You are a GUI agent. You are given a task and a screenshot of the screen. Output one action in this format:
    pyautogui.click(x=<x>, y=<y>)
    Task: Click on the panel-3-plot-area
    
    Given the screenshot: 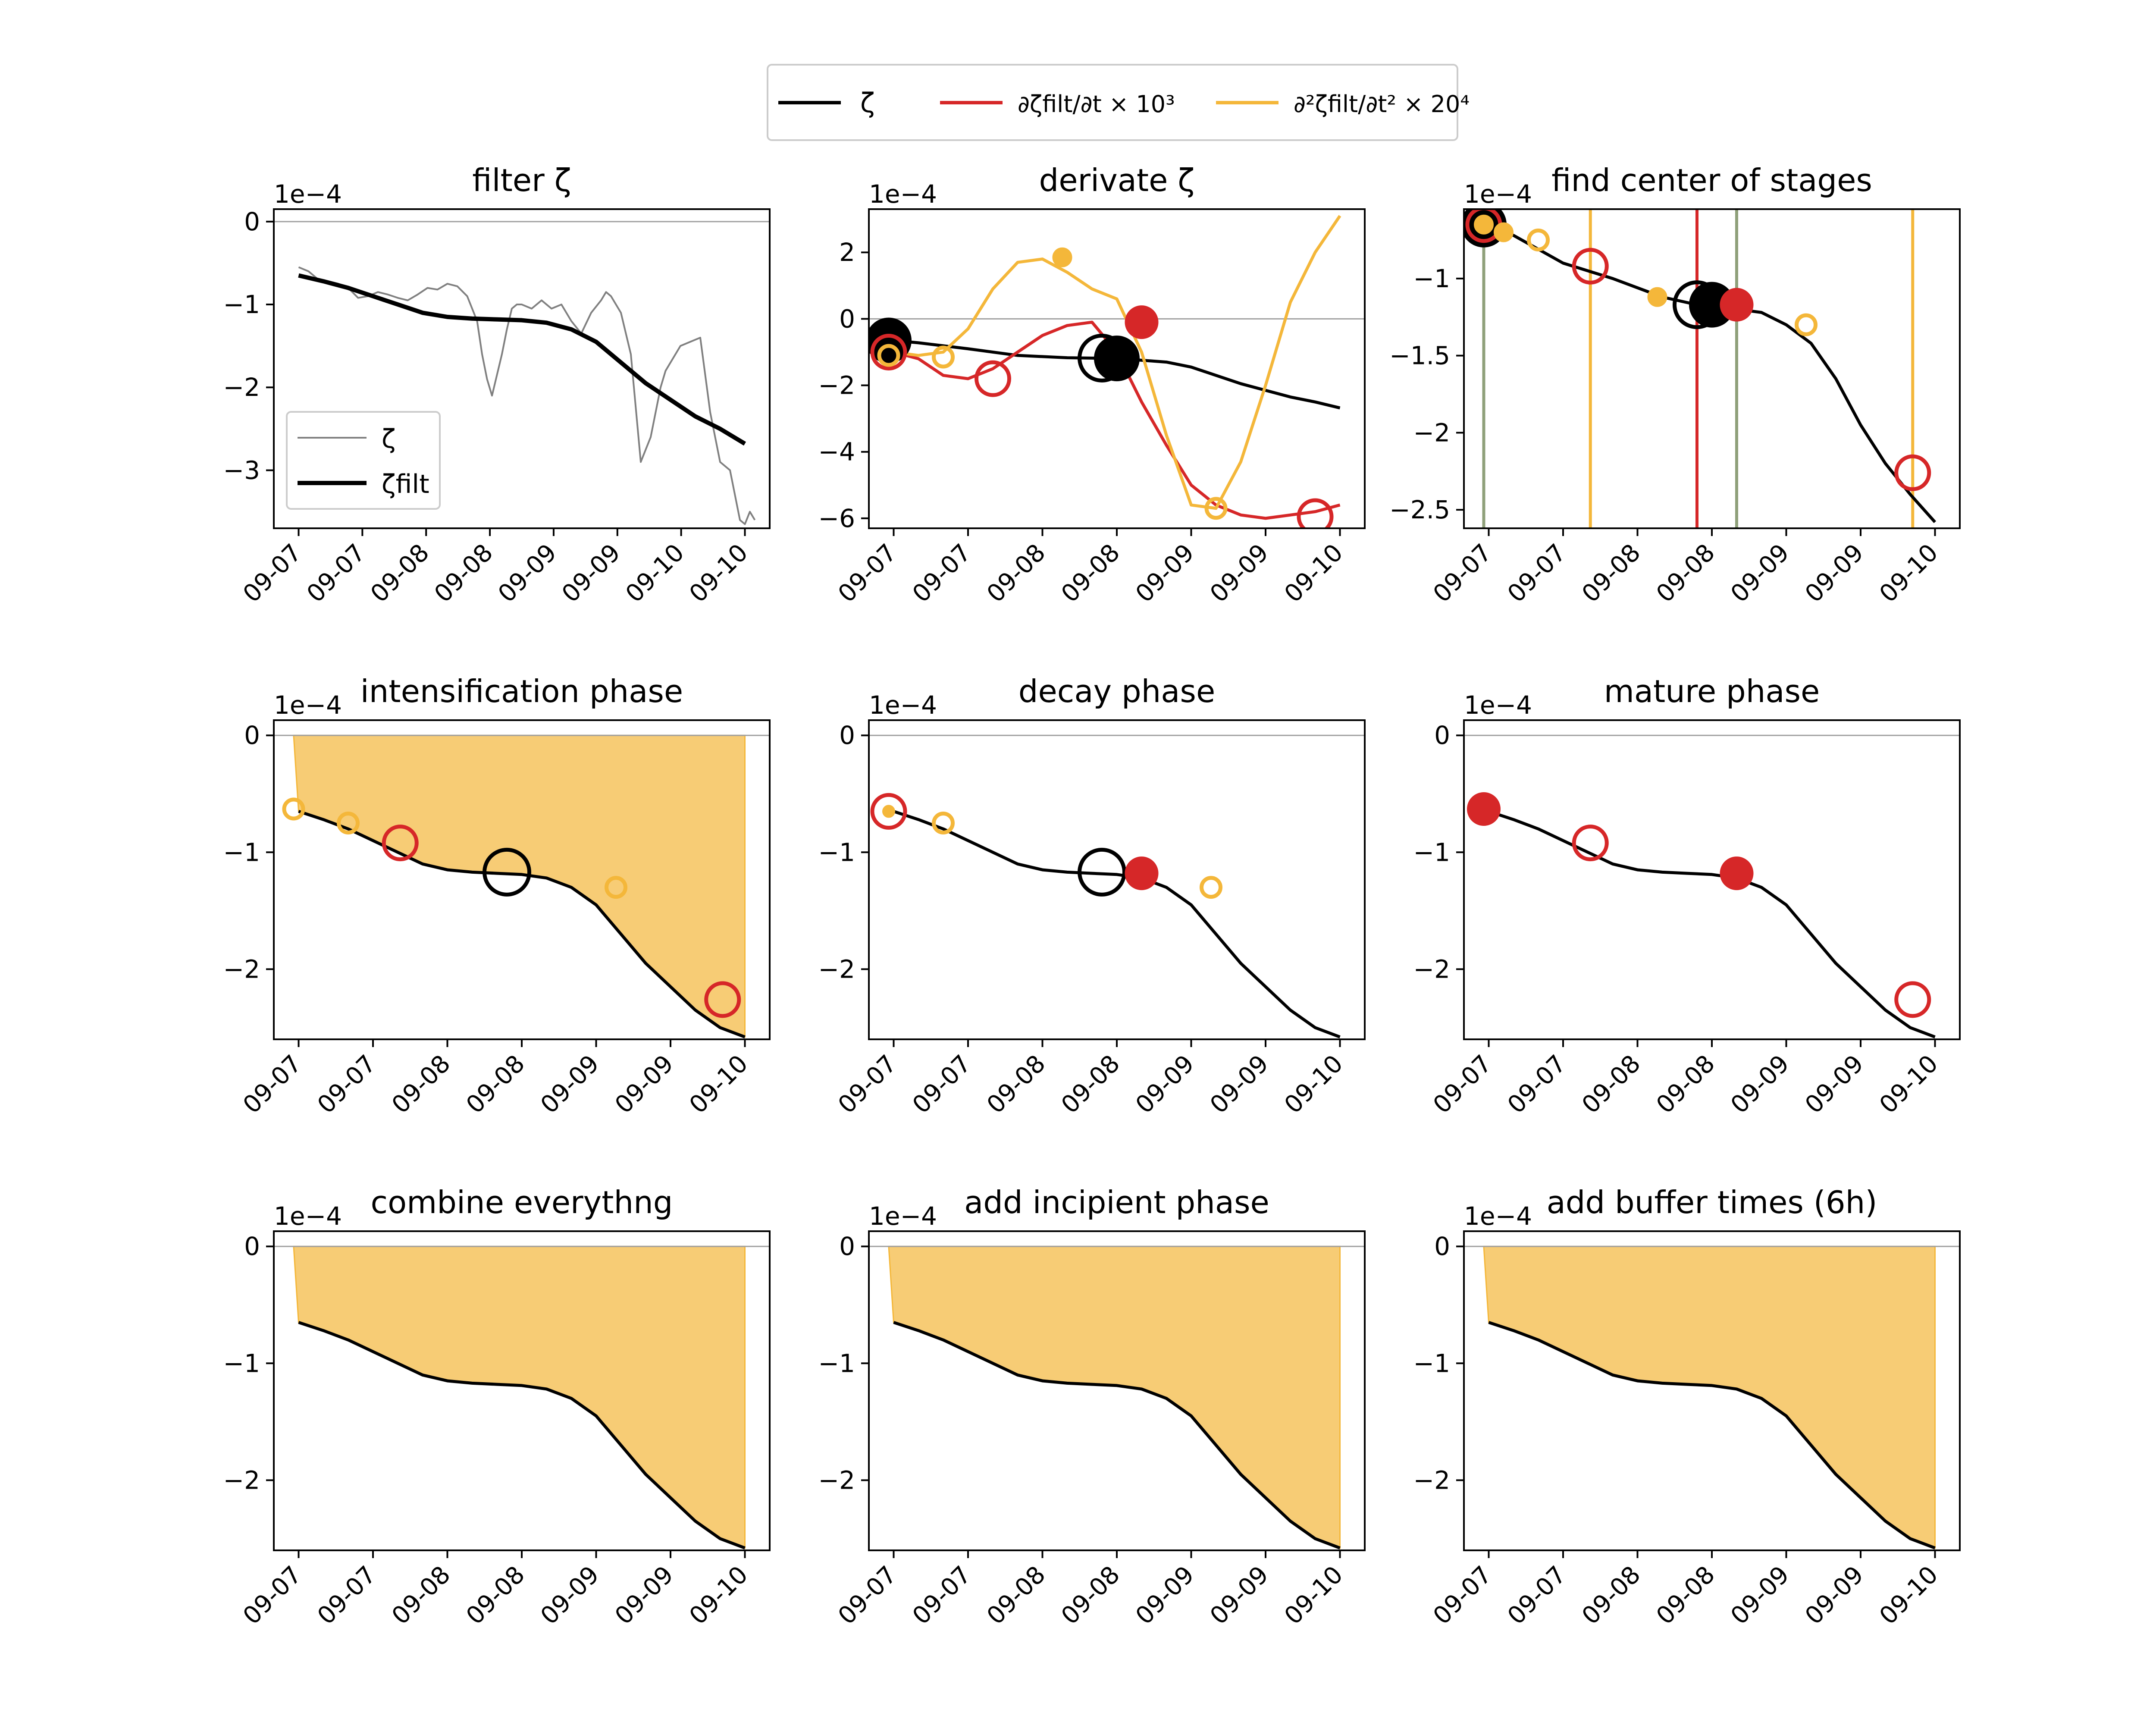 What is the action you would take?
    pyautogui.click(x=1700, y=369)
    